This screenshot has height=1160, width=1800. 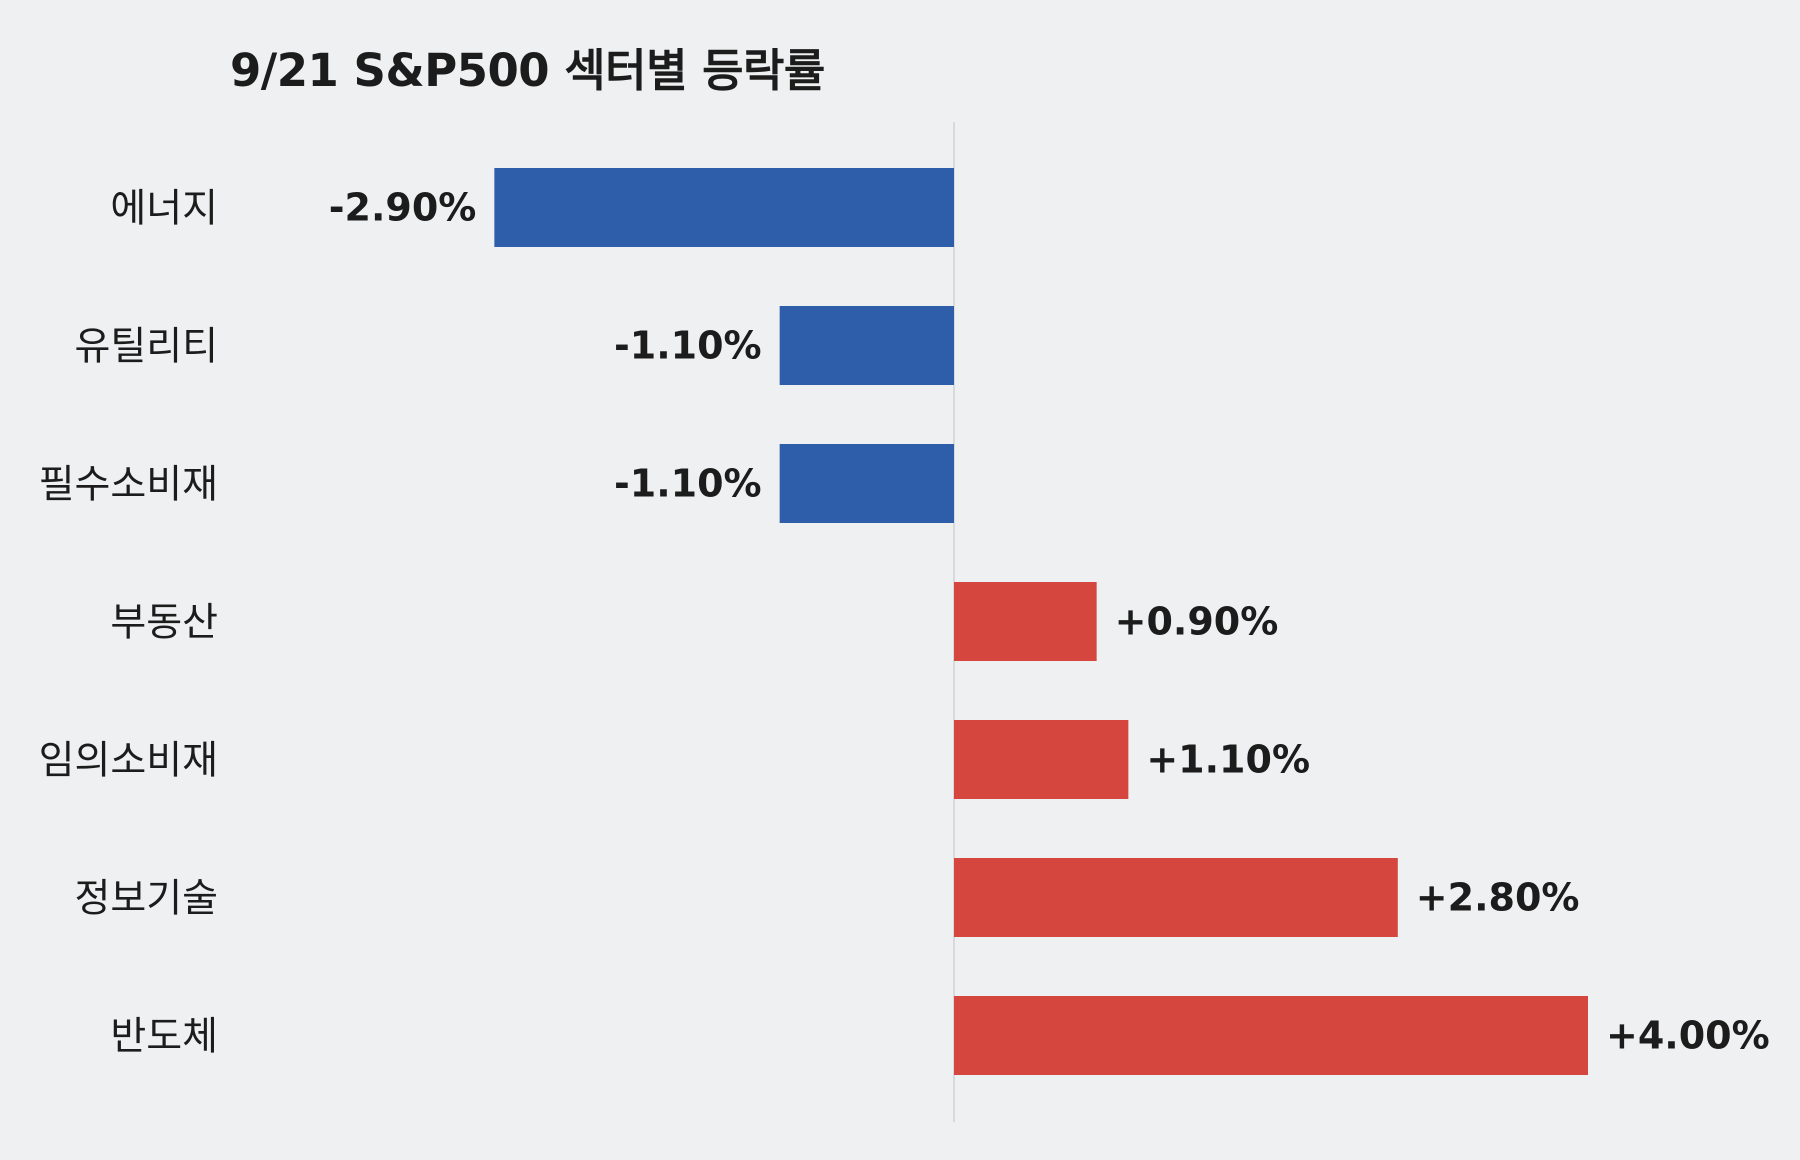 I want to click on category-label: 유틸리티, so click(x=146, y=347).